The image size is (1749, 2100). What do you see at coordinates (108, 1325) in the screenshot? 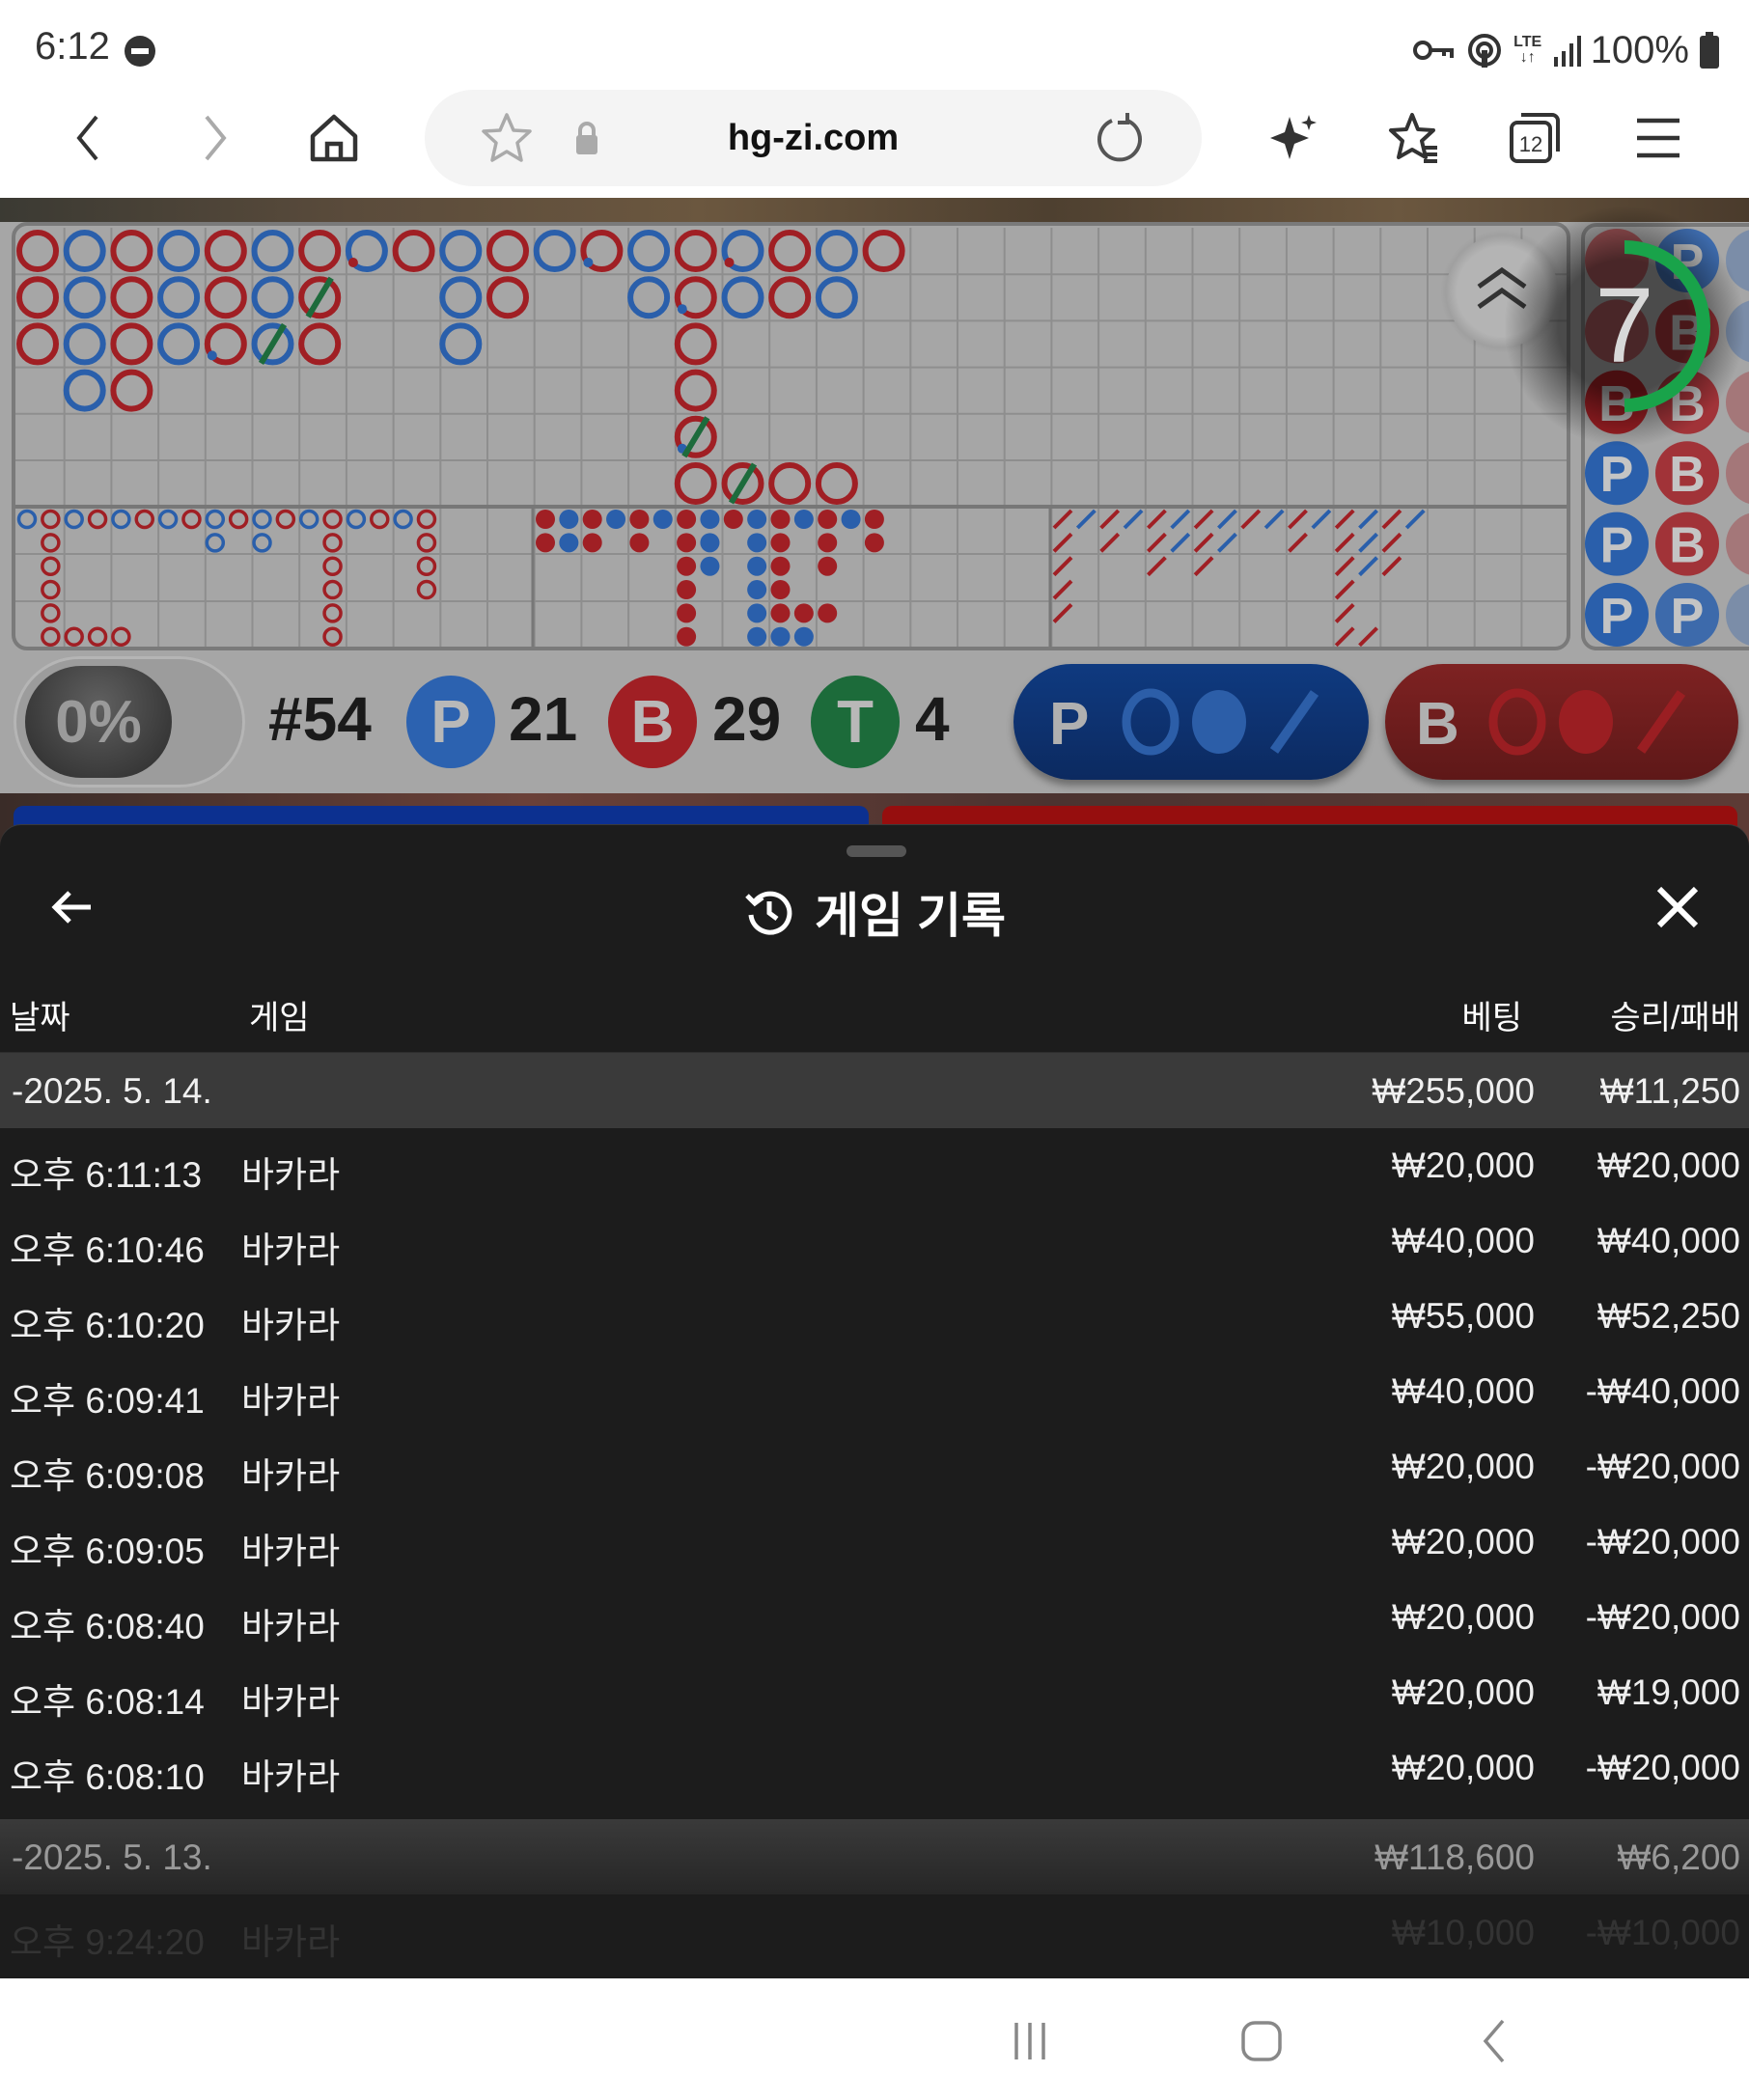
I see `row-time: 오후 6:10:20` at bounding box center [108, 1325].